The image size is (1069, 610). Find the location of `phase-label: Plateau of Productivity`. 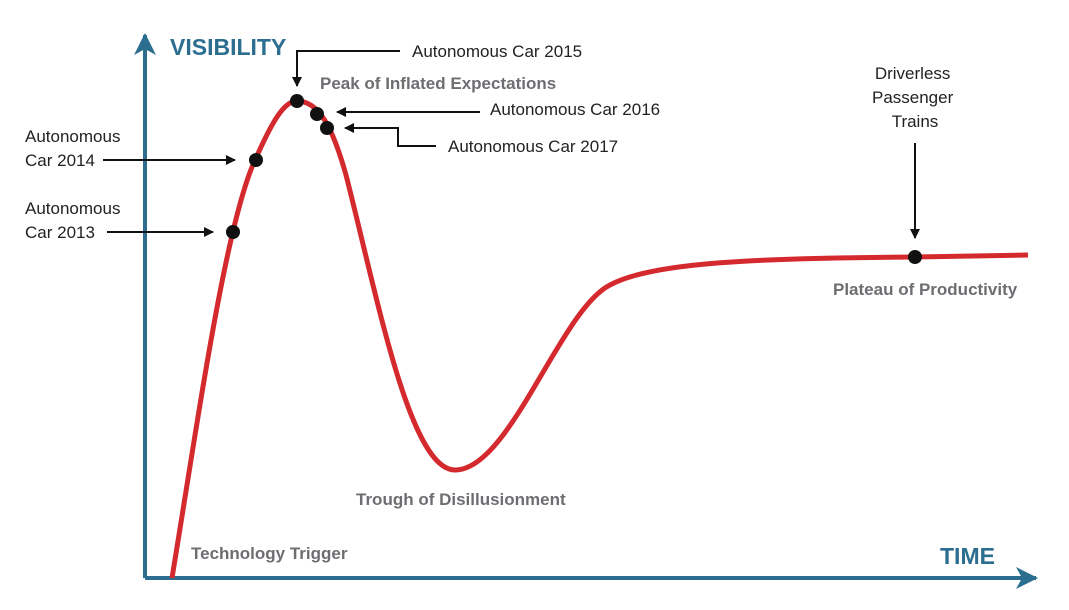

phase-label: Plateau of Productivity is located at coordinates (925, 289).